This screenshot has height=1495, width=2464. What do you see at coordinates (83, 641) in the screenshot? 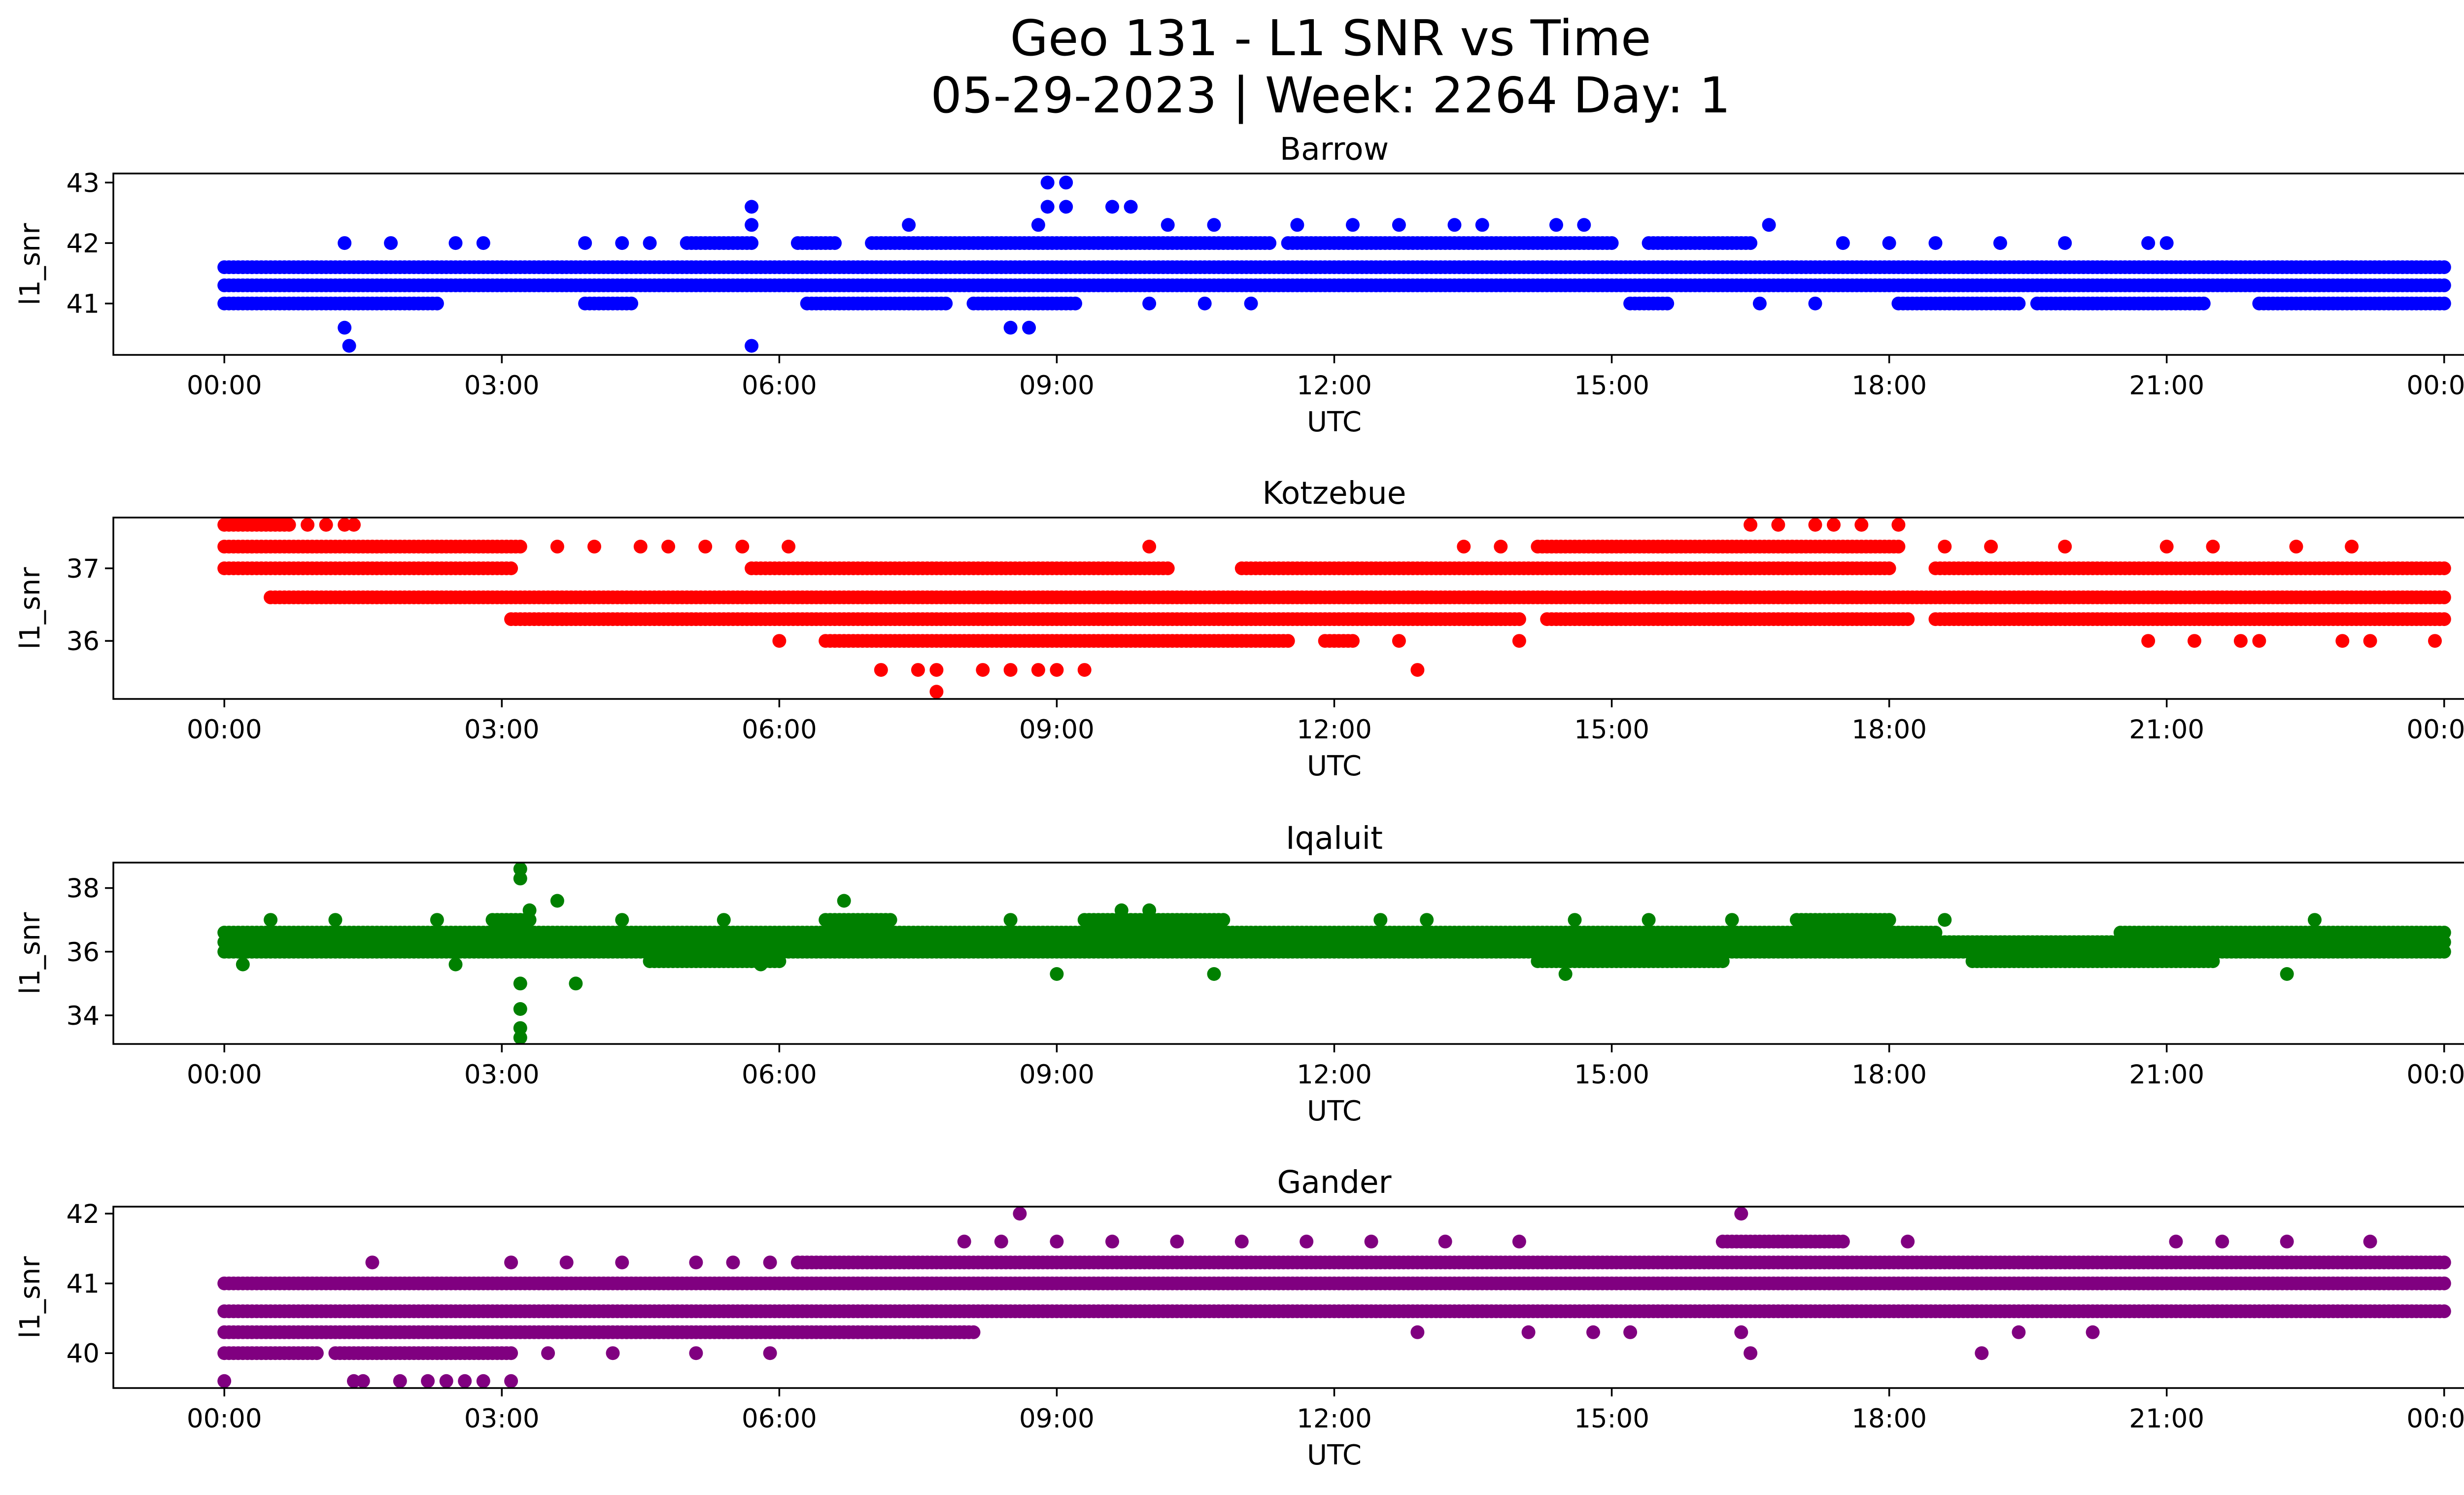
I see `y-tick-label: 36` at bounding box center [83, 641].